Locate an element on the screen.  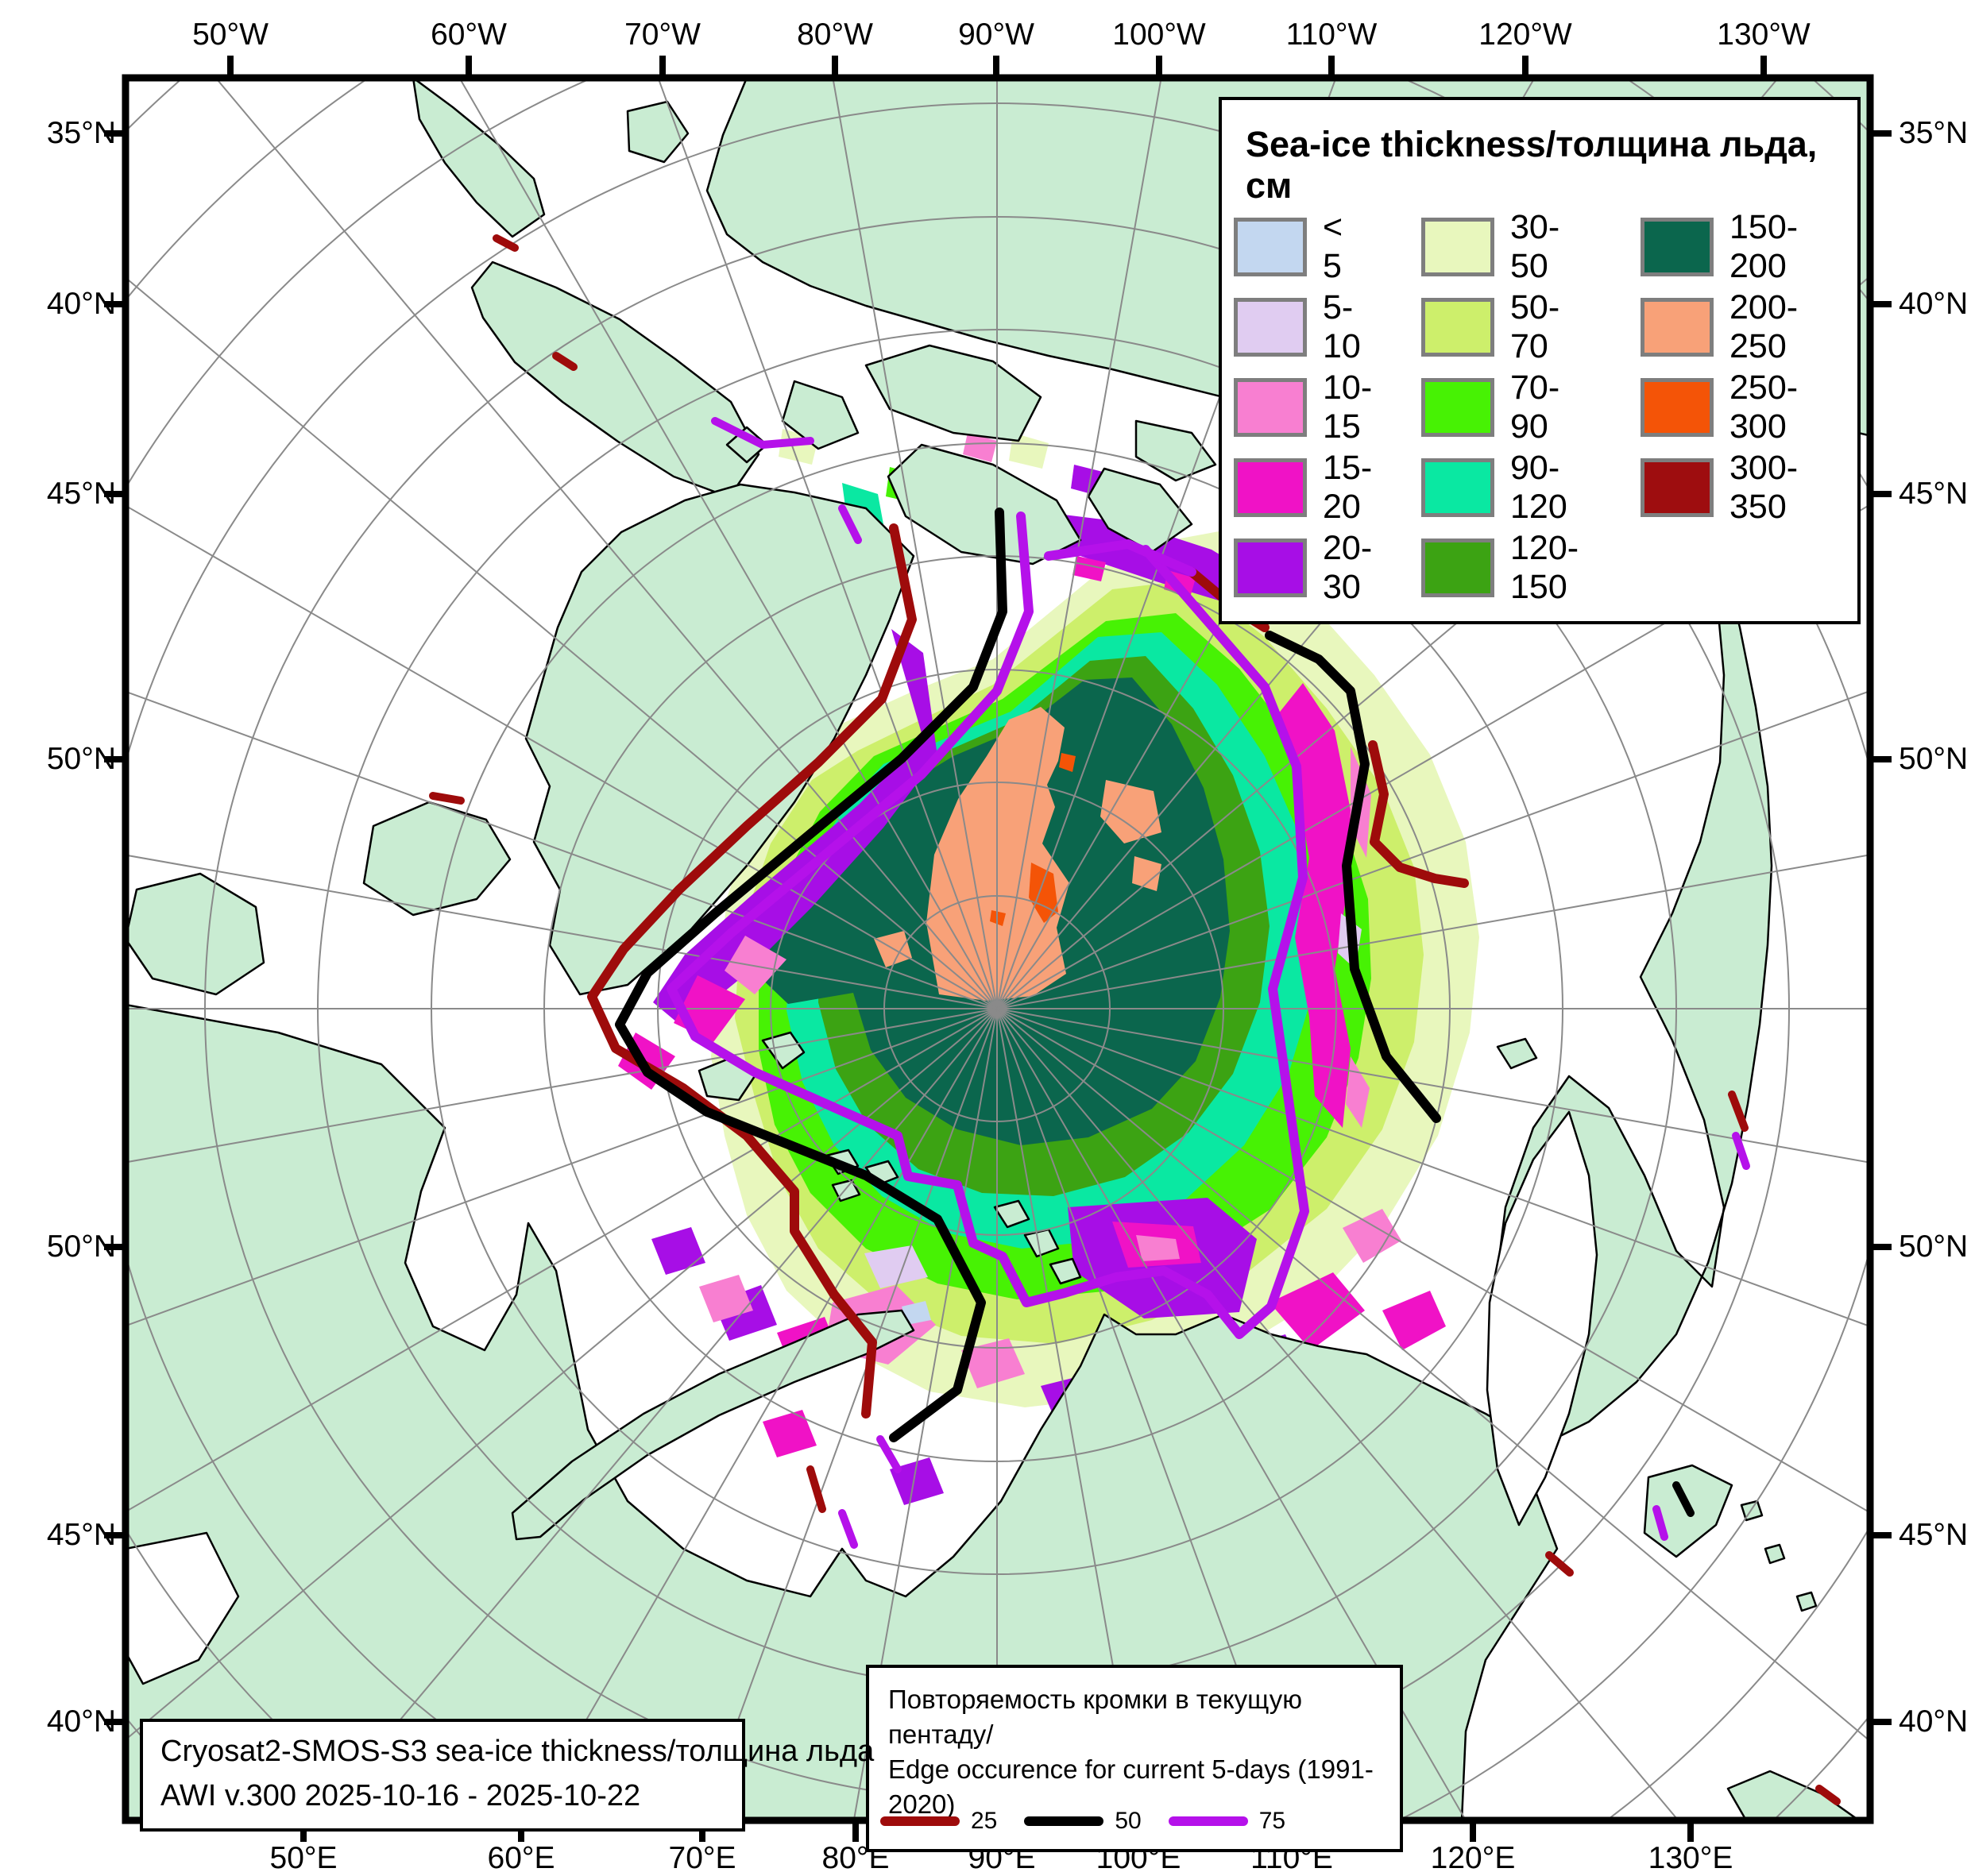
axis-label-bottom-0: 50°E is located at coordinates (304, 1858).